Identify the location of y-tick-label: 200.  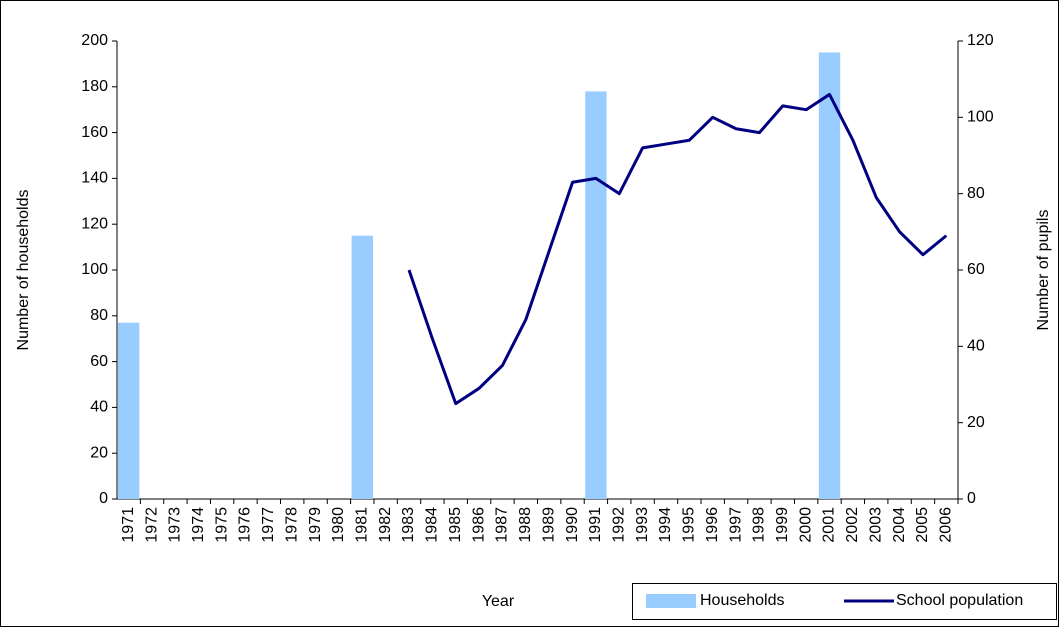
(94, 40).